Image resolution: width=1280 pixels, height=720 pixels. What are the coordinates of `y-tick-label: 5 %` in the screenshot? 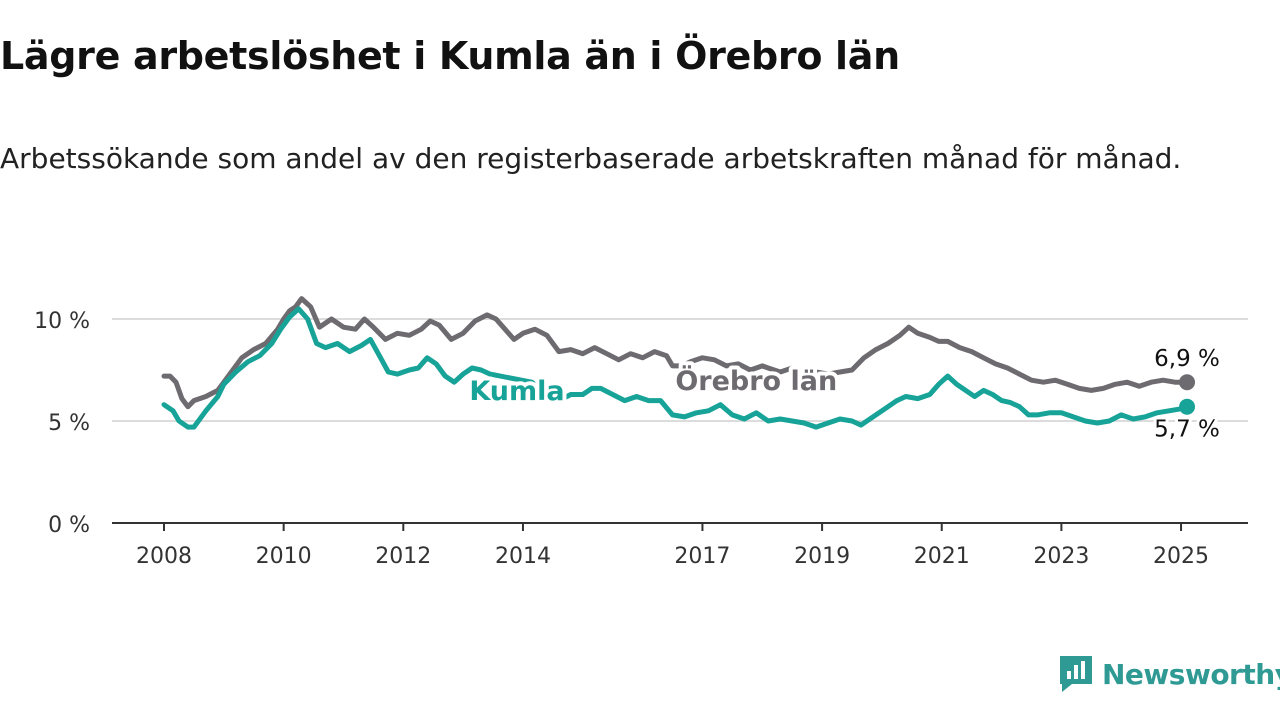 It's located at (69, 423).